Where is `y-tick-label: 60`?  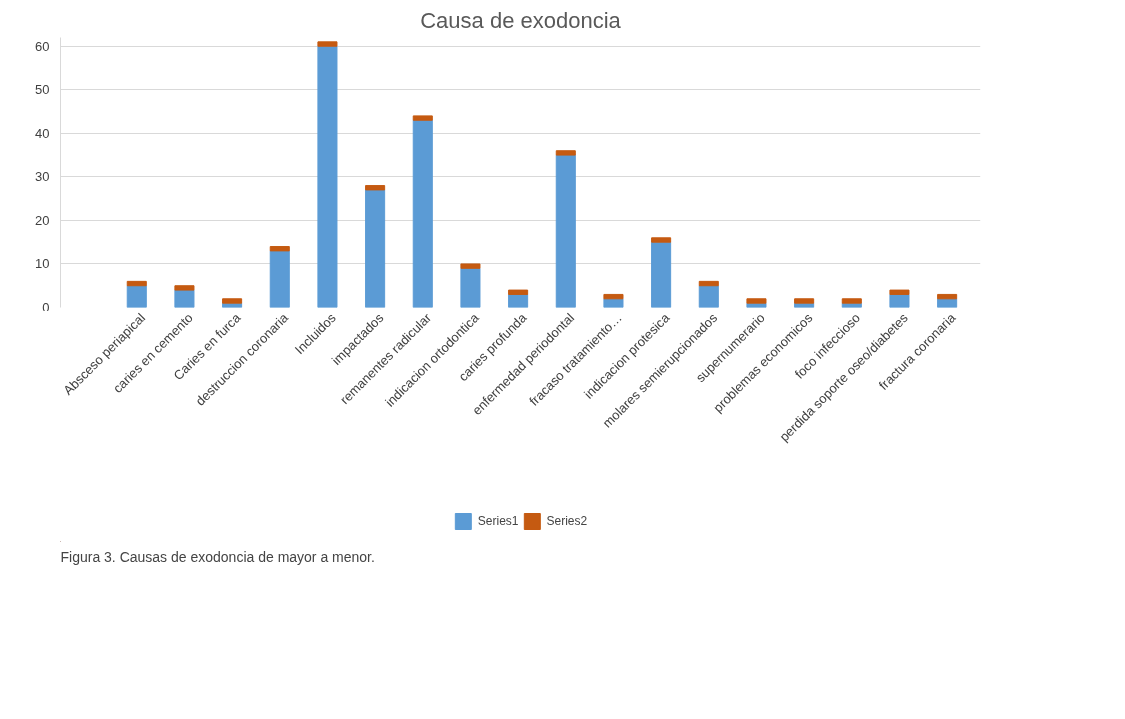 y-tick-label: 60 is located at coordinates (42, 46).